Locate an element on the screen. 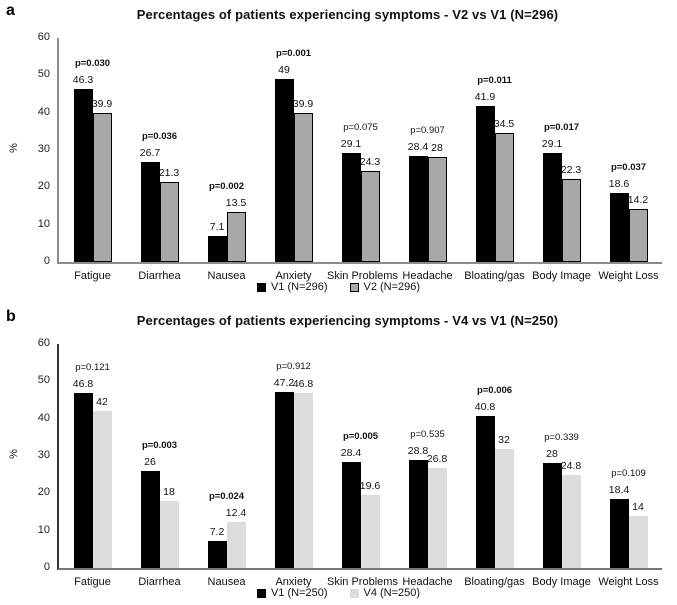  legend-item: V4 (N=250) is located at coordinates (385, 593).